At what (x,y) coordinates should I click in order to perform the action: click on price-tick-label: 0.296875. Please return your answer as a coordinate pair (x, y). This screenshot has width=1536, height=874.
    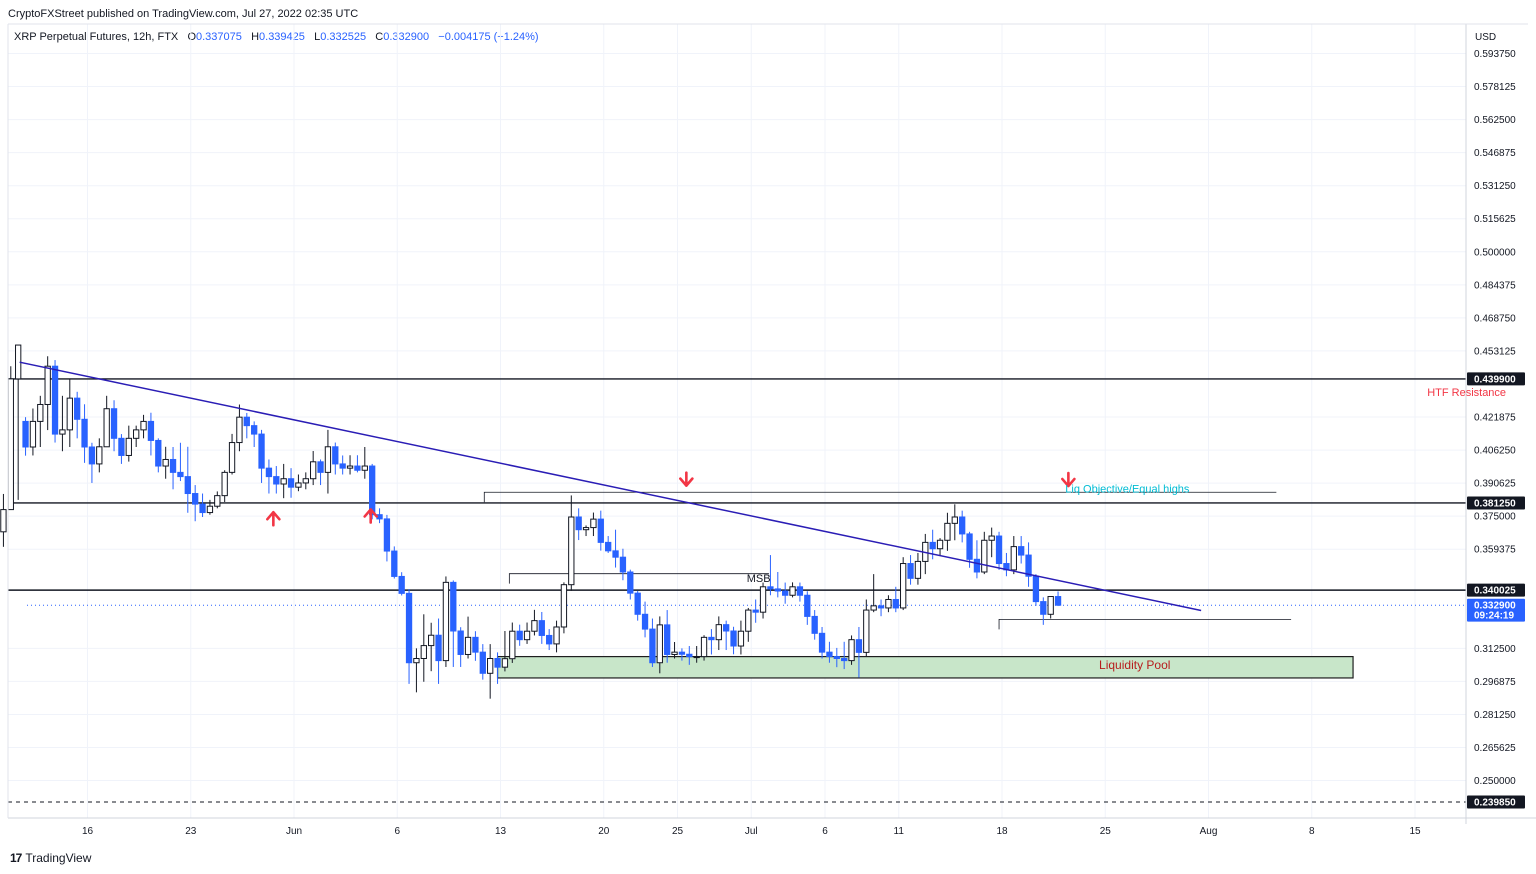
    Looking at the image, I should click on (1495, 682).